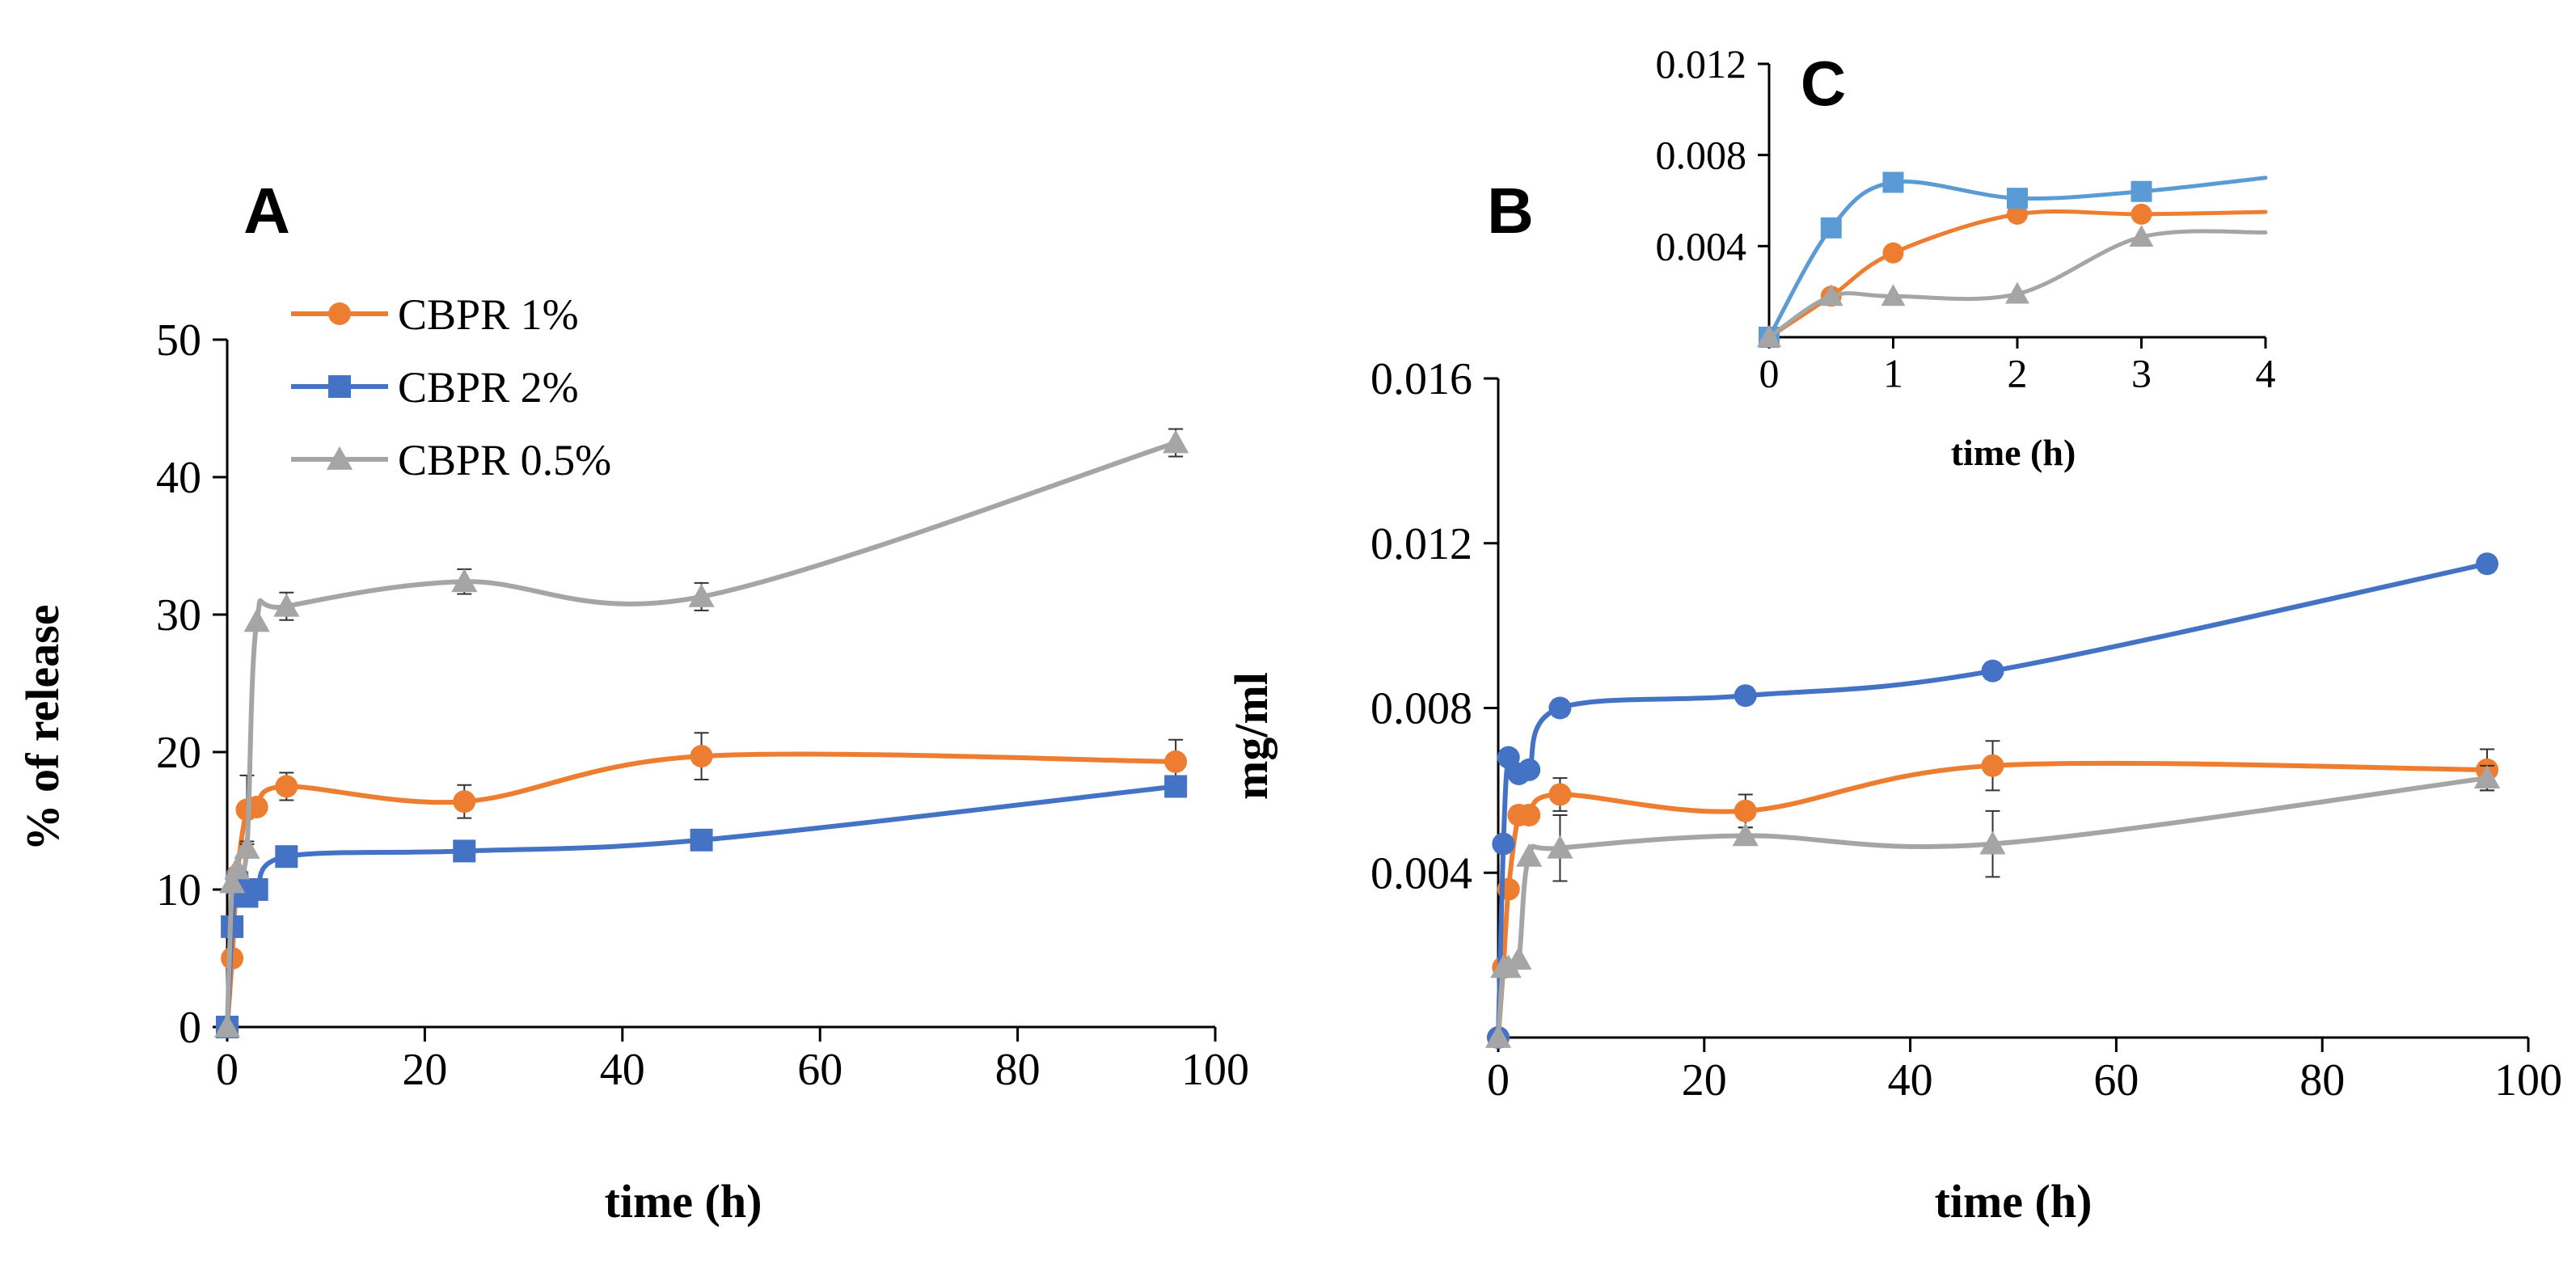  What do you see at coordinates (1510, 211) in the screenshot?
I see `panel-label: B` at bounding box center [1510, 211].